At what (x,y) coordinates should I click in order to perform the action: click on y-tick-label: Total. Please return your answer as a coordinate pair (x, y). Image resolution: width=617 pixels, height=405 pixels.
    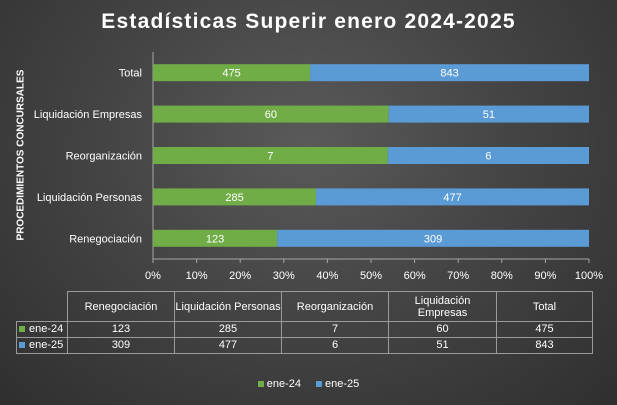
    Looking at the image, I should click on (130, 74).